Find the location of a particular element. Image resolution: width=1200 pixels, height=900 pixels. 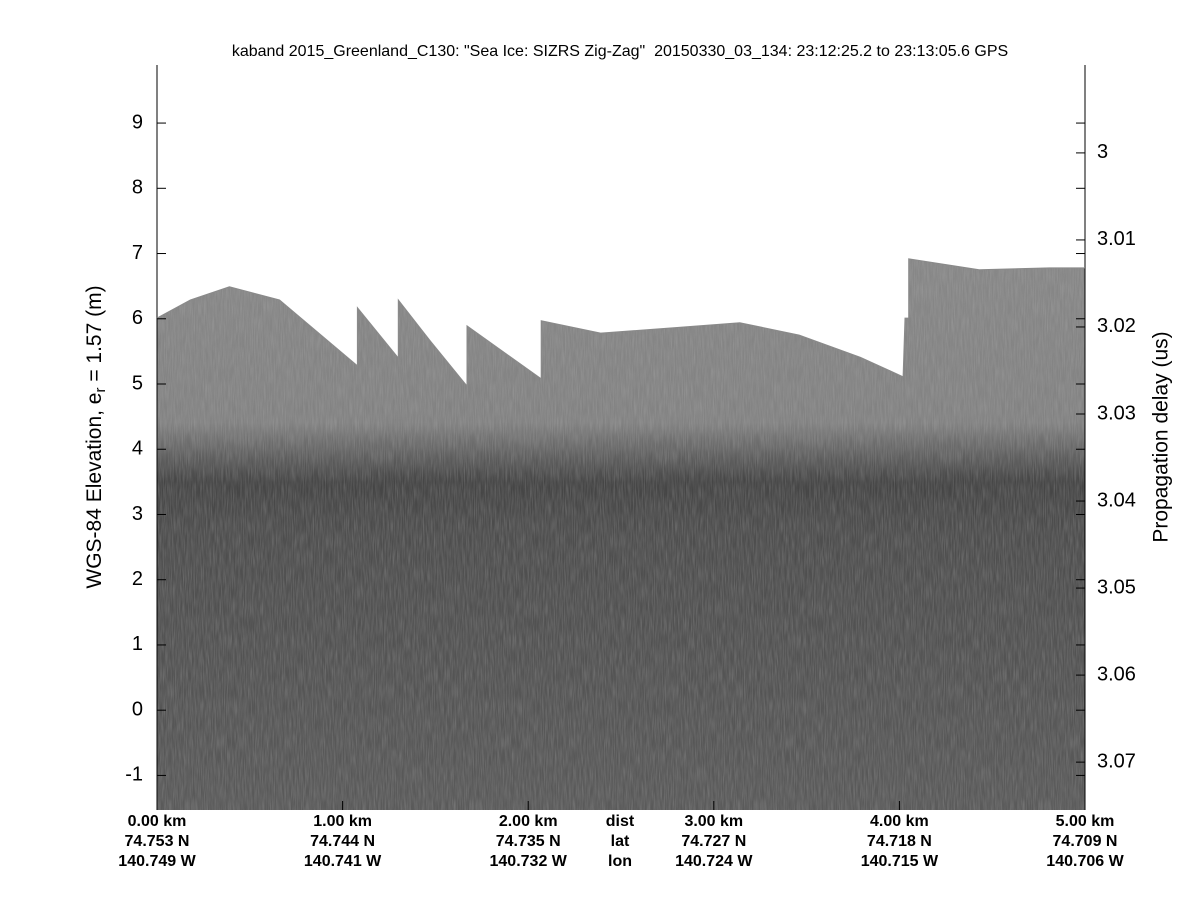

y2-tick-label: 3.03 is located at coordinates (1116, 413).